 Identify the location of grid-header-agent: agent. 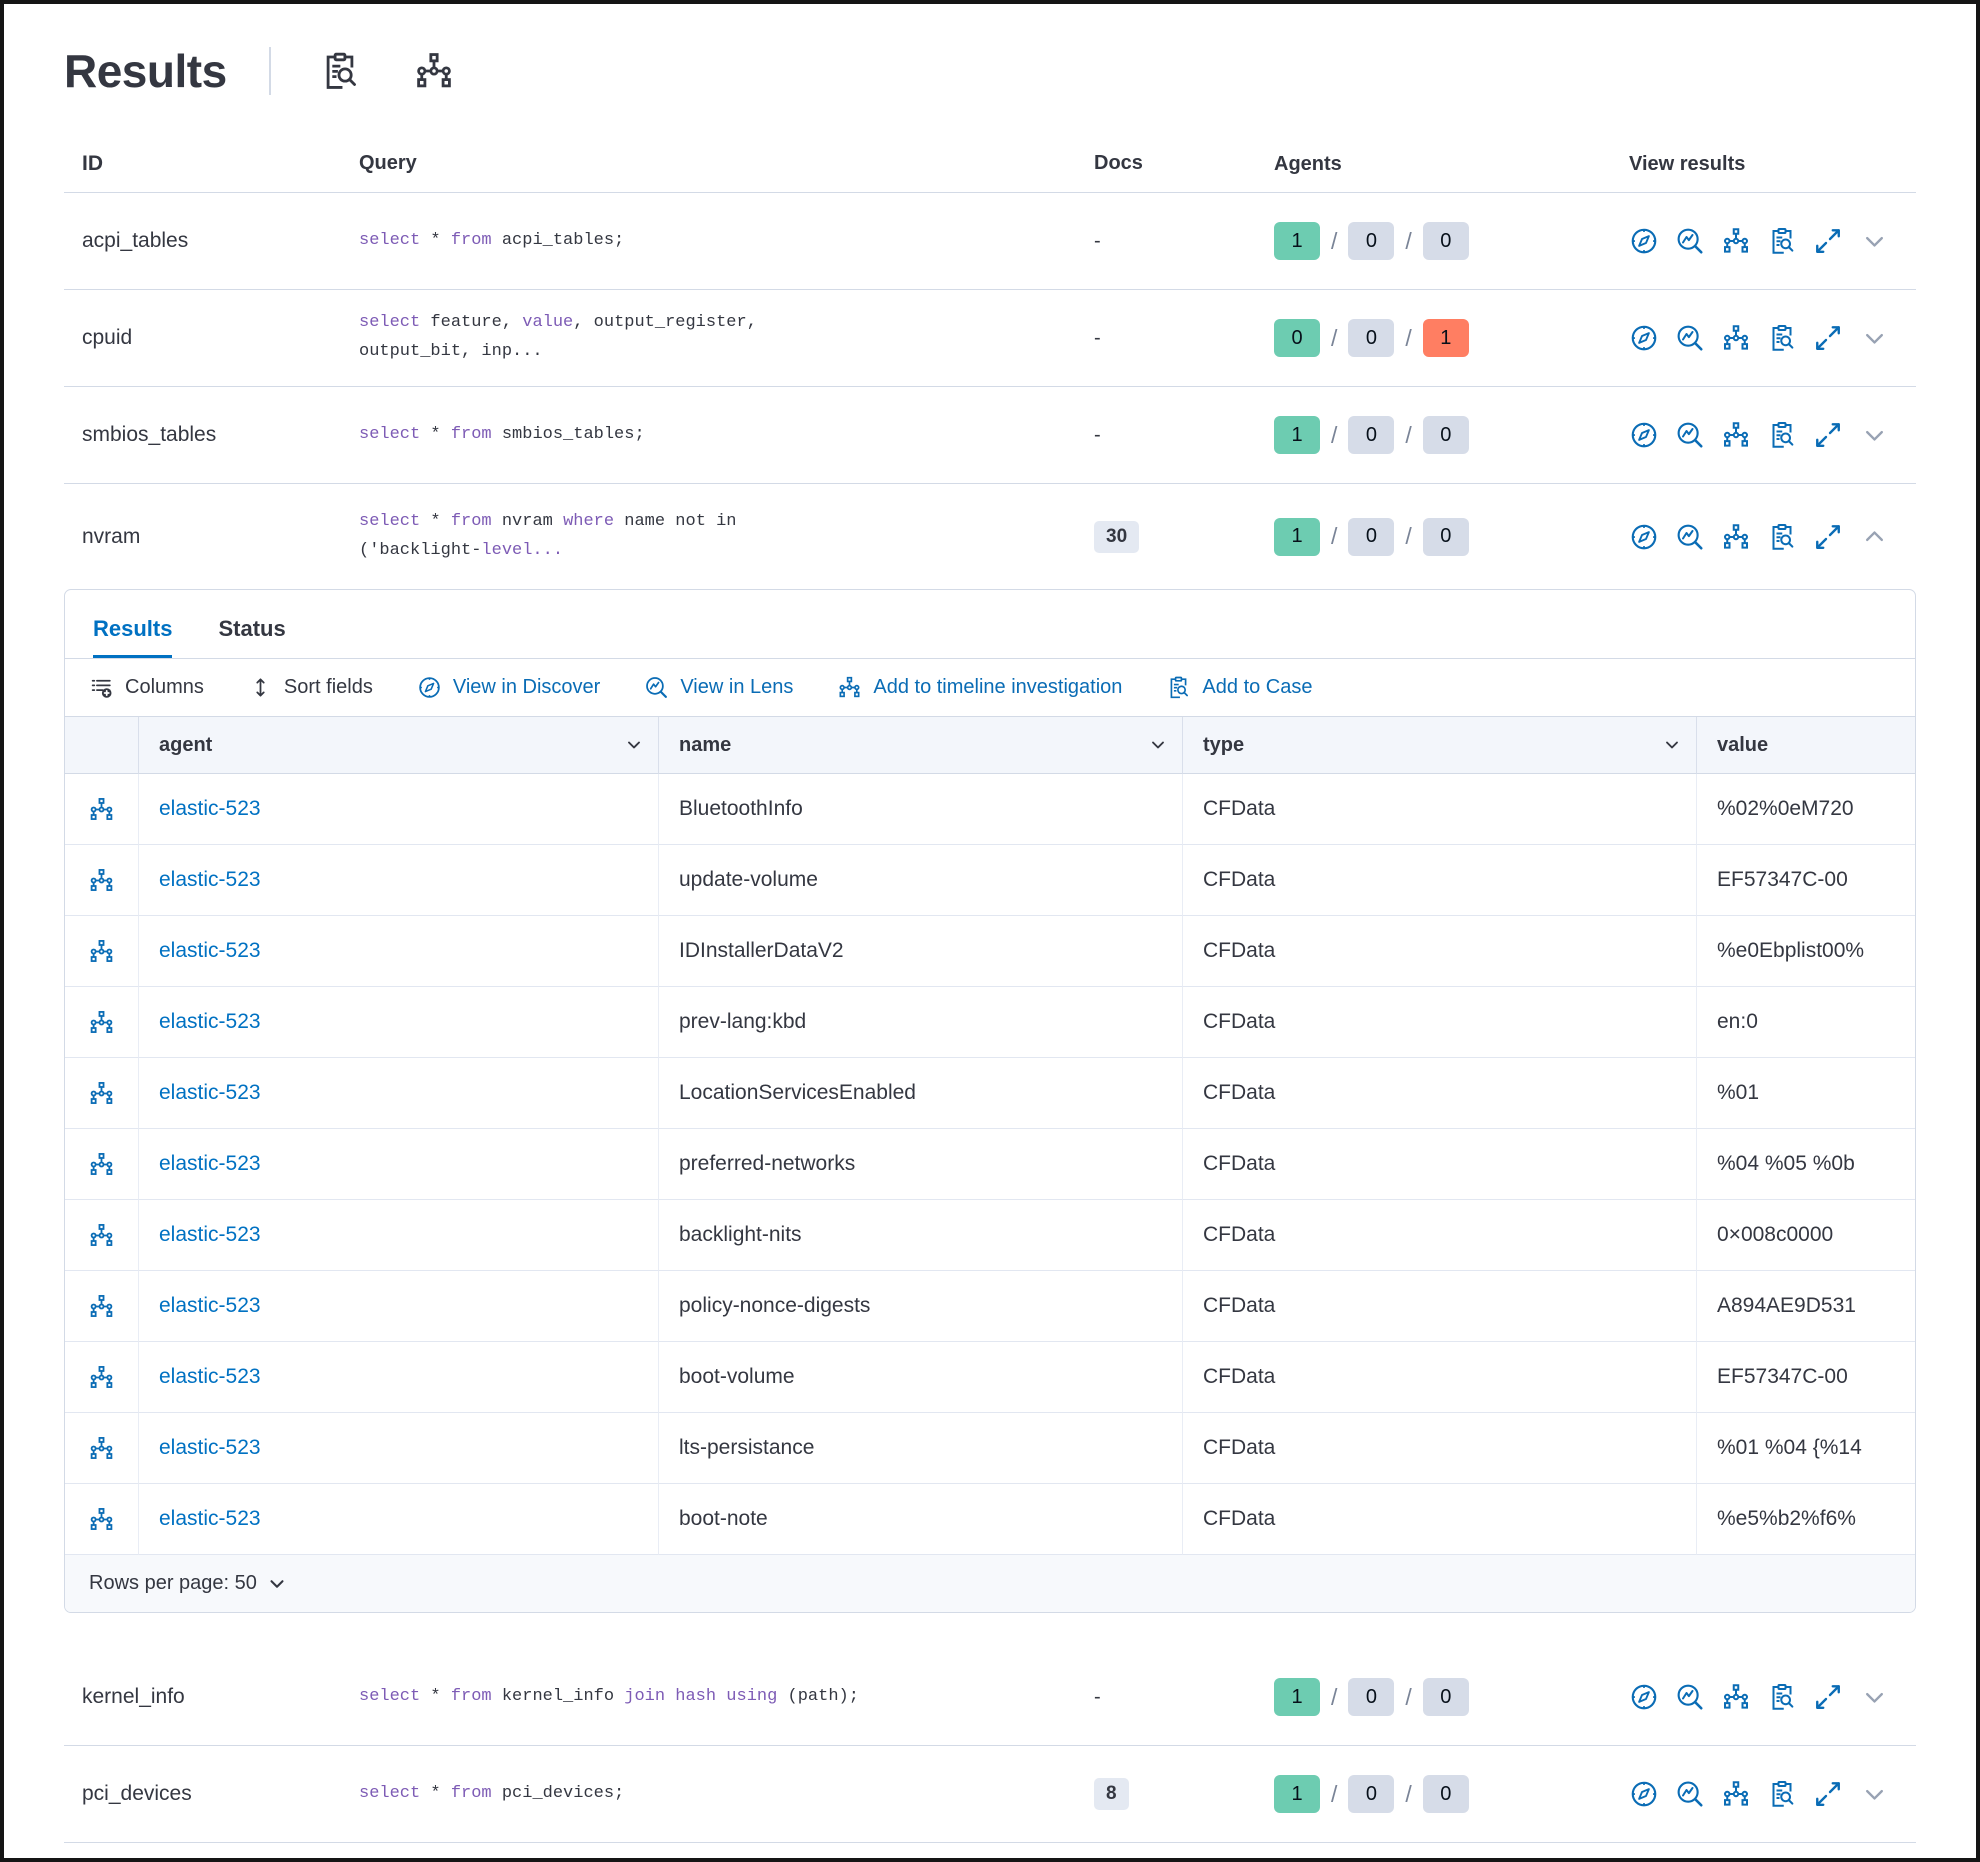
(399, 745).